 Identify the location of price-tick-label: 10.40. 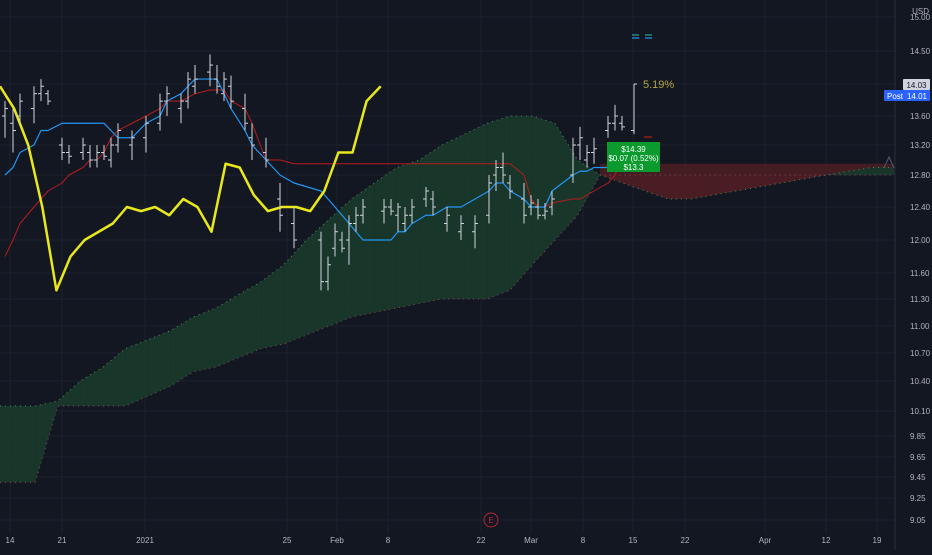
(920, 381).